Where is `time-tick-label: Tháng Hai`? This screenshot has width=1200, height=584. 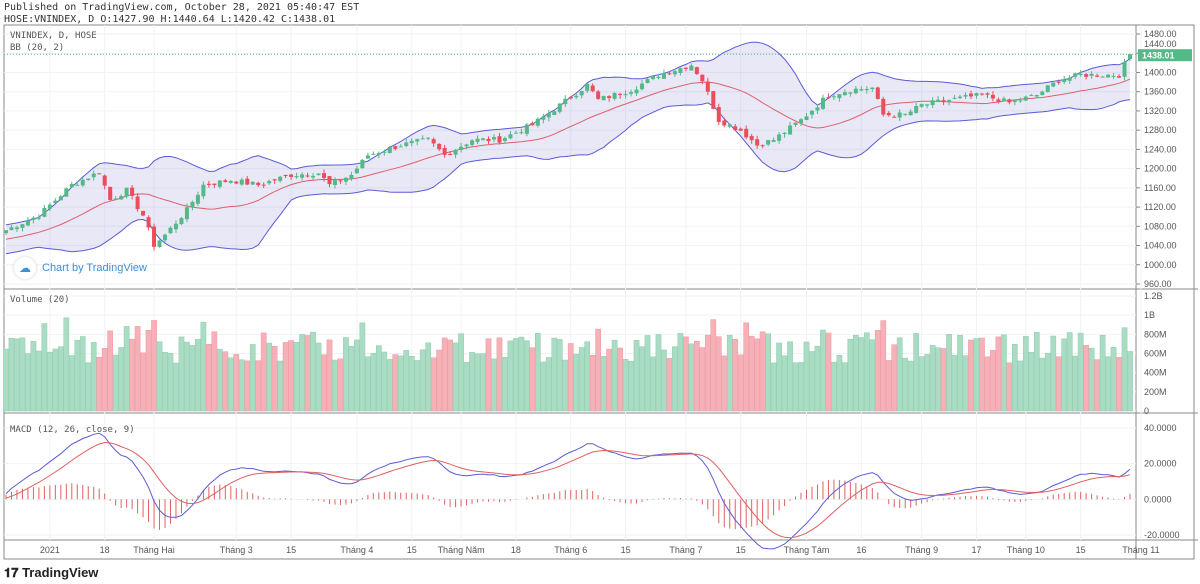 time-tick-label: Tháng Hai is located at coordinates (154, 550).